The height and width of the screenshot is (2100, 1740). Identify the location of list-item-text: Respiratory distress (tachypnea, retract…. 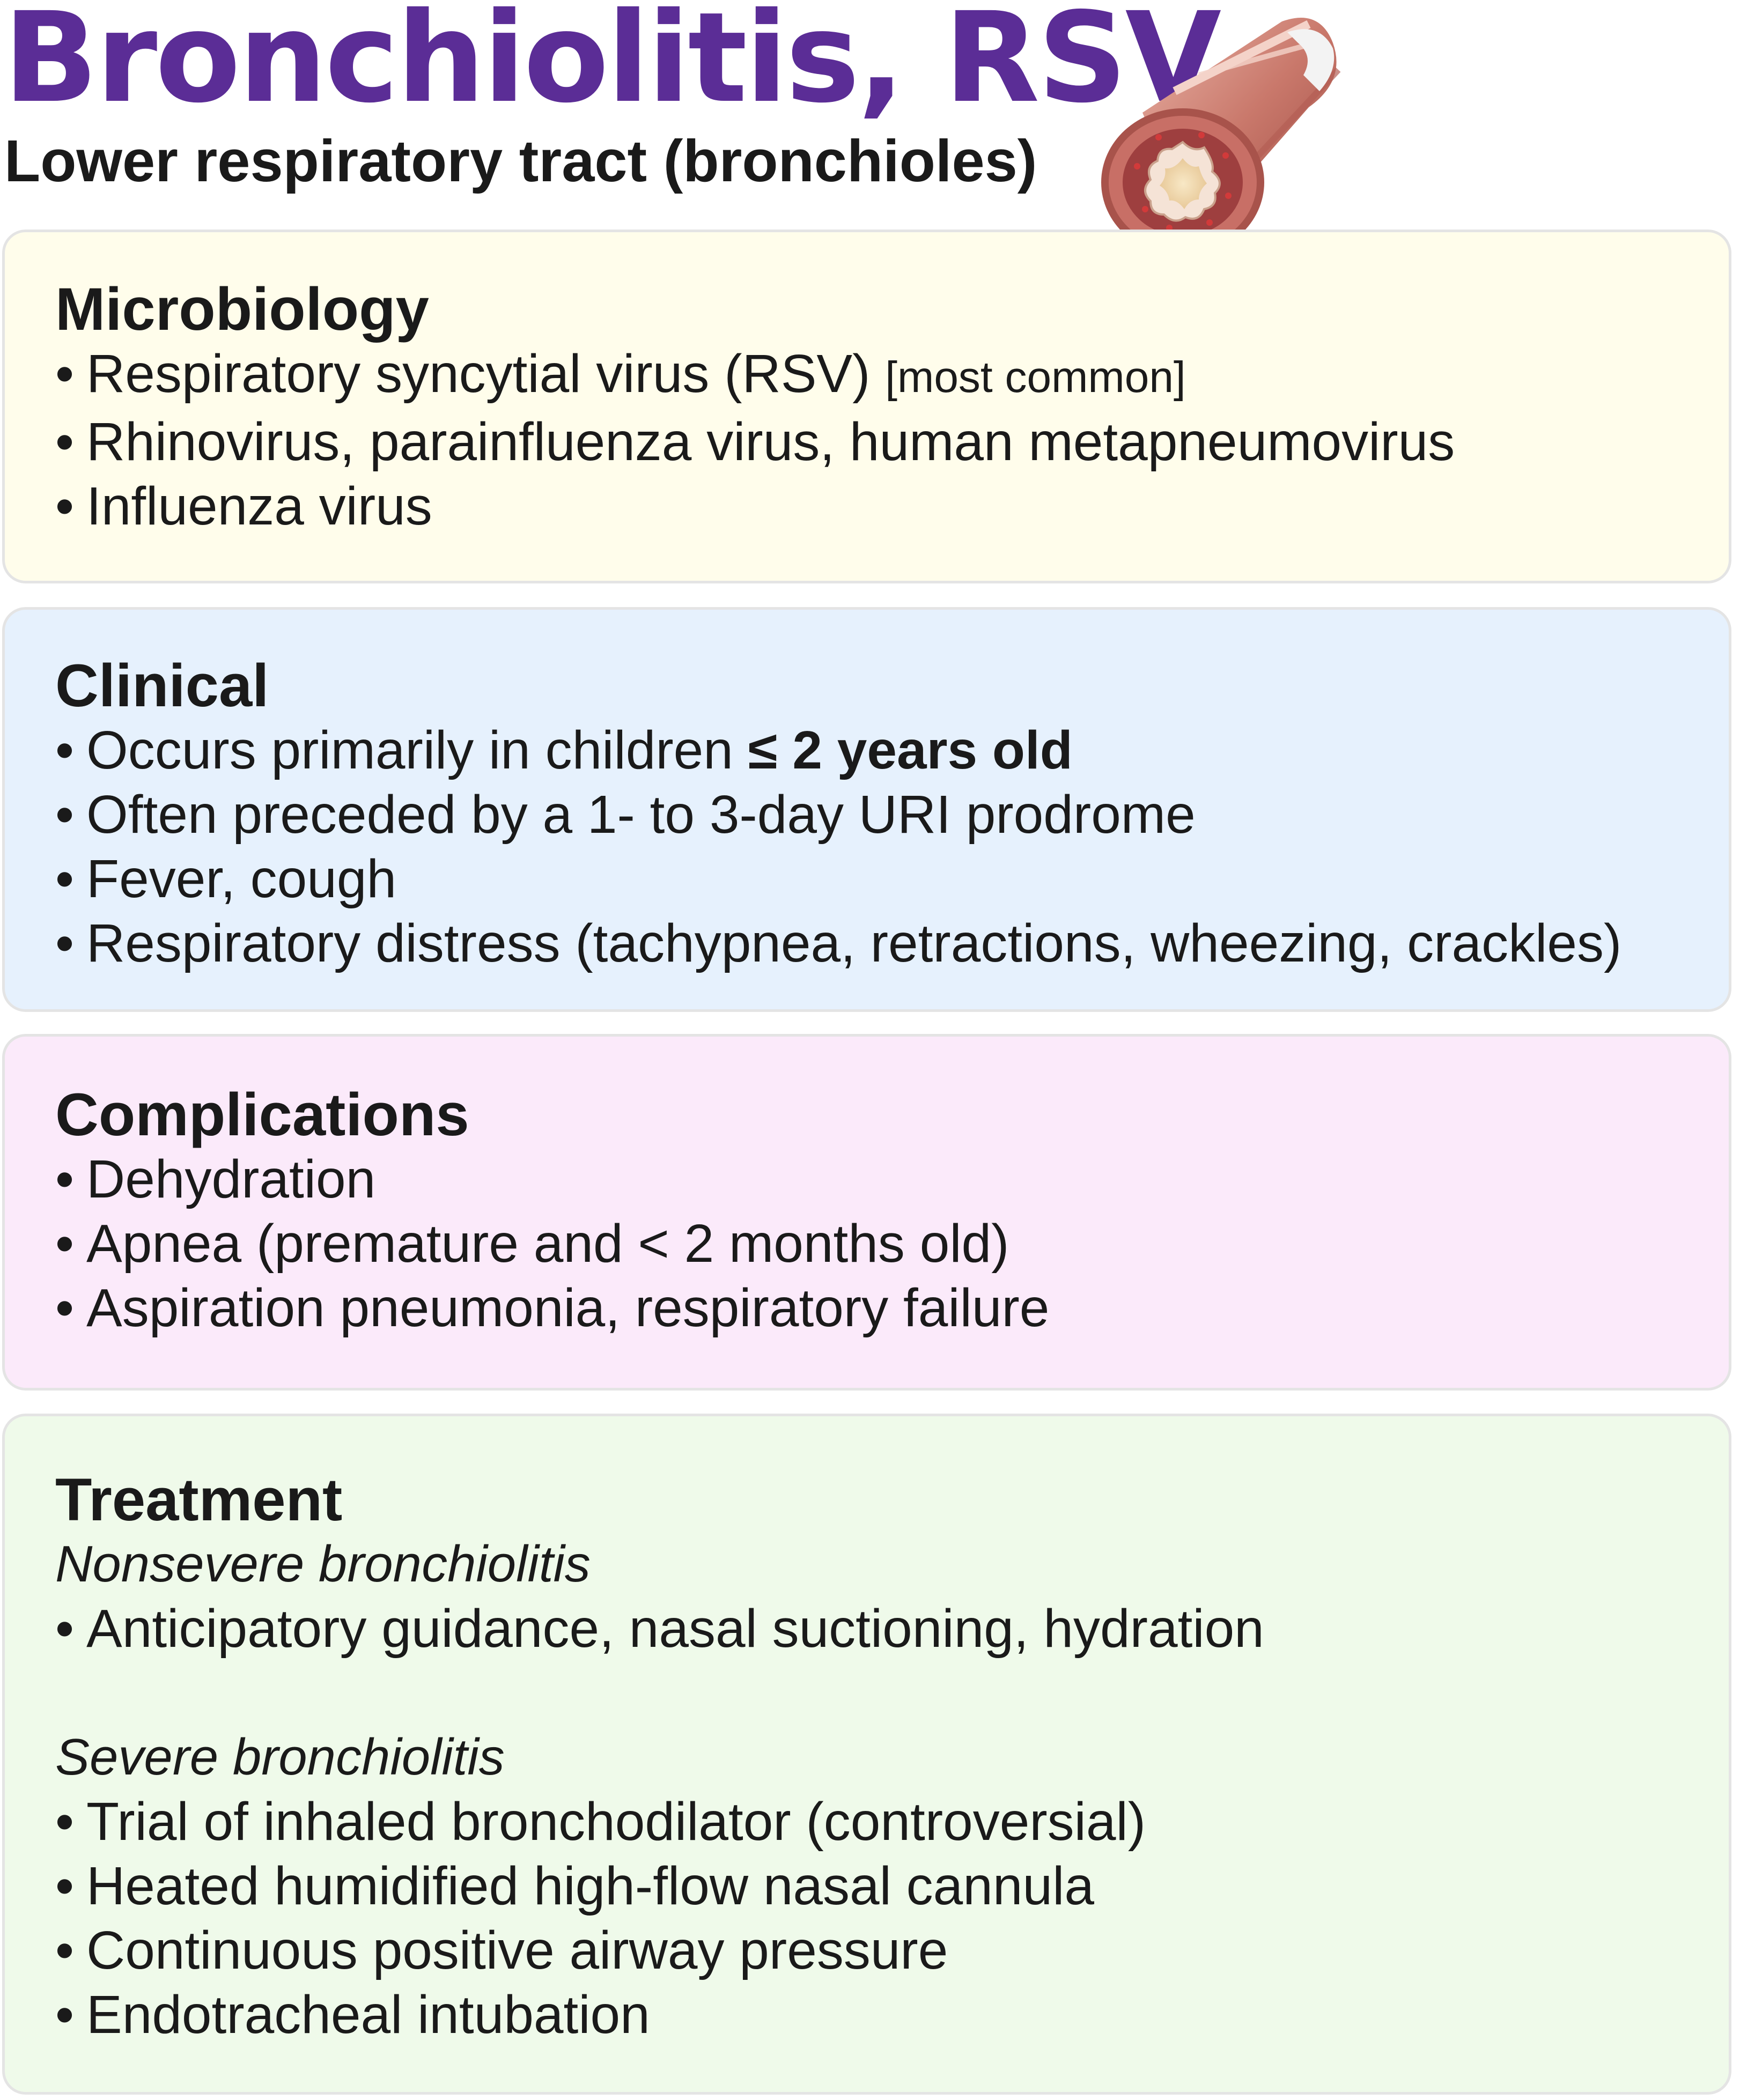
(854, 943).